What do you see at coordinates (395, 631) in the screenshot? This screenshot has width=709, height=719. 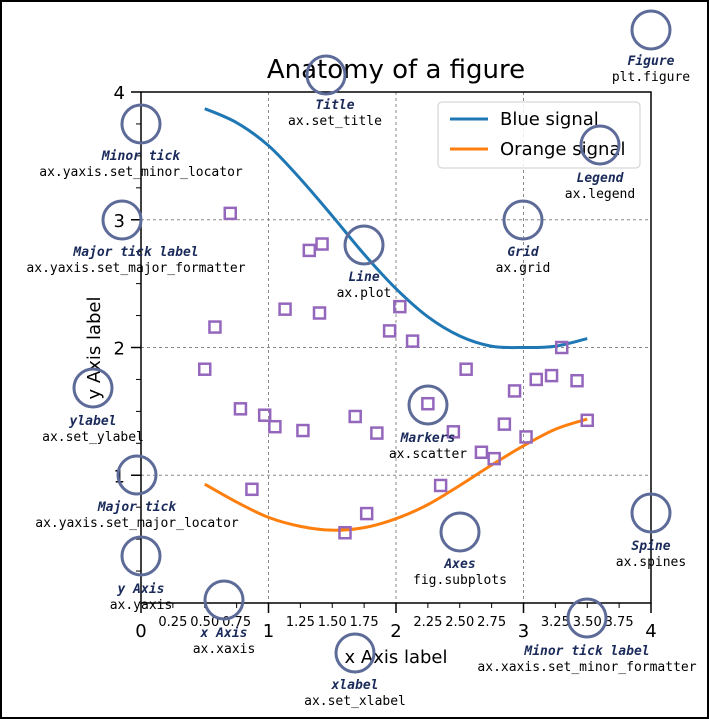 I see `x-tick-label: 2` at bounding box center [395, 631].